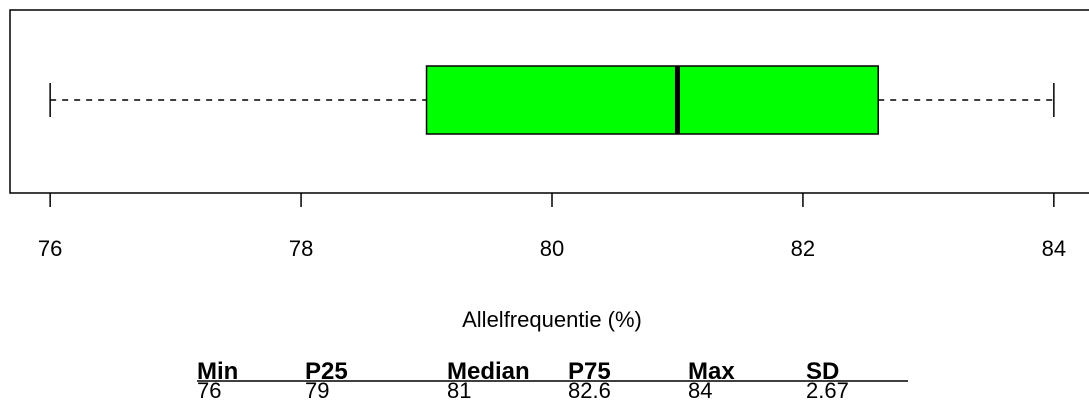 The image size is (1089, 405). What do you see at coordinates (301, 248) in the screenshot?
I see `x-tick-label: 78` at bounding box center [301, 248].